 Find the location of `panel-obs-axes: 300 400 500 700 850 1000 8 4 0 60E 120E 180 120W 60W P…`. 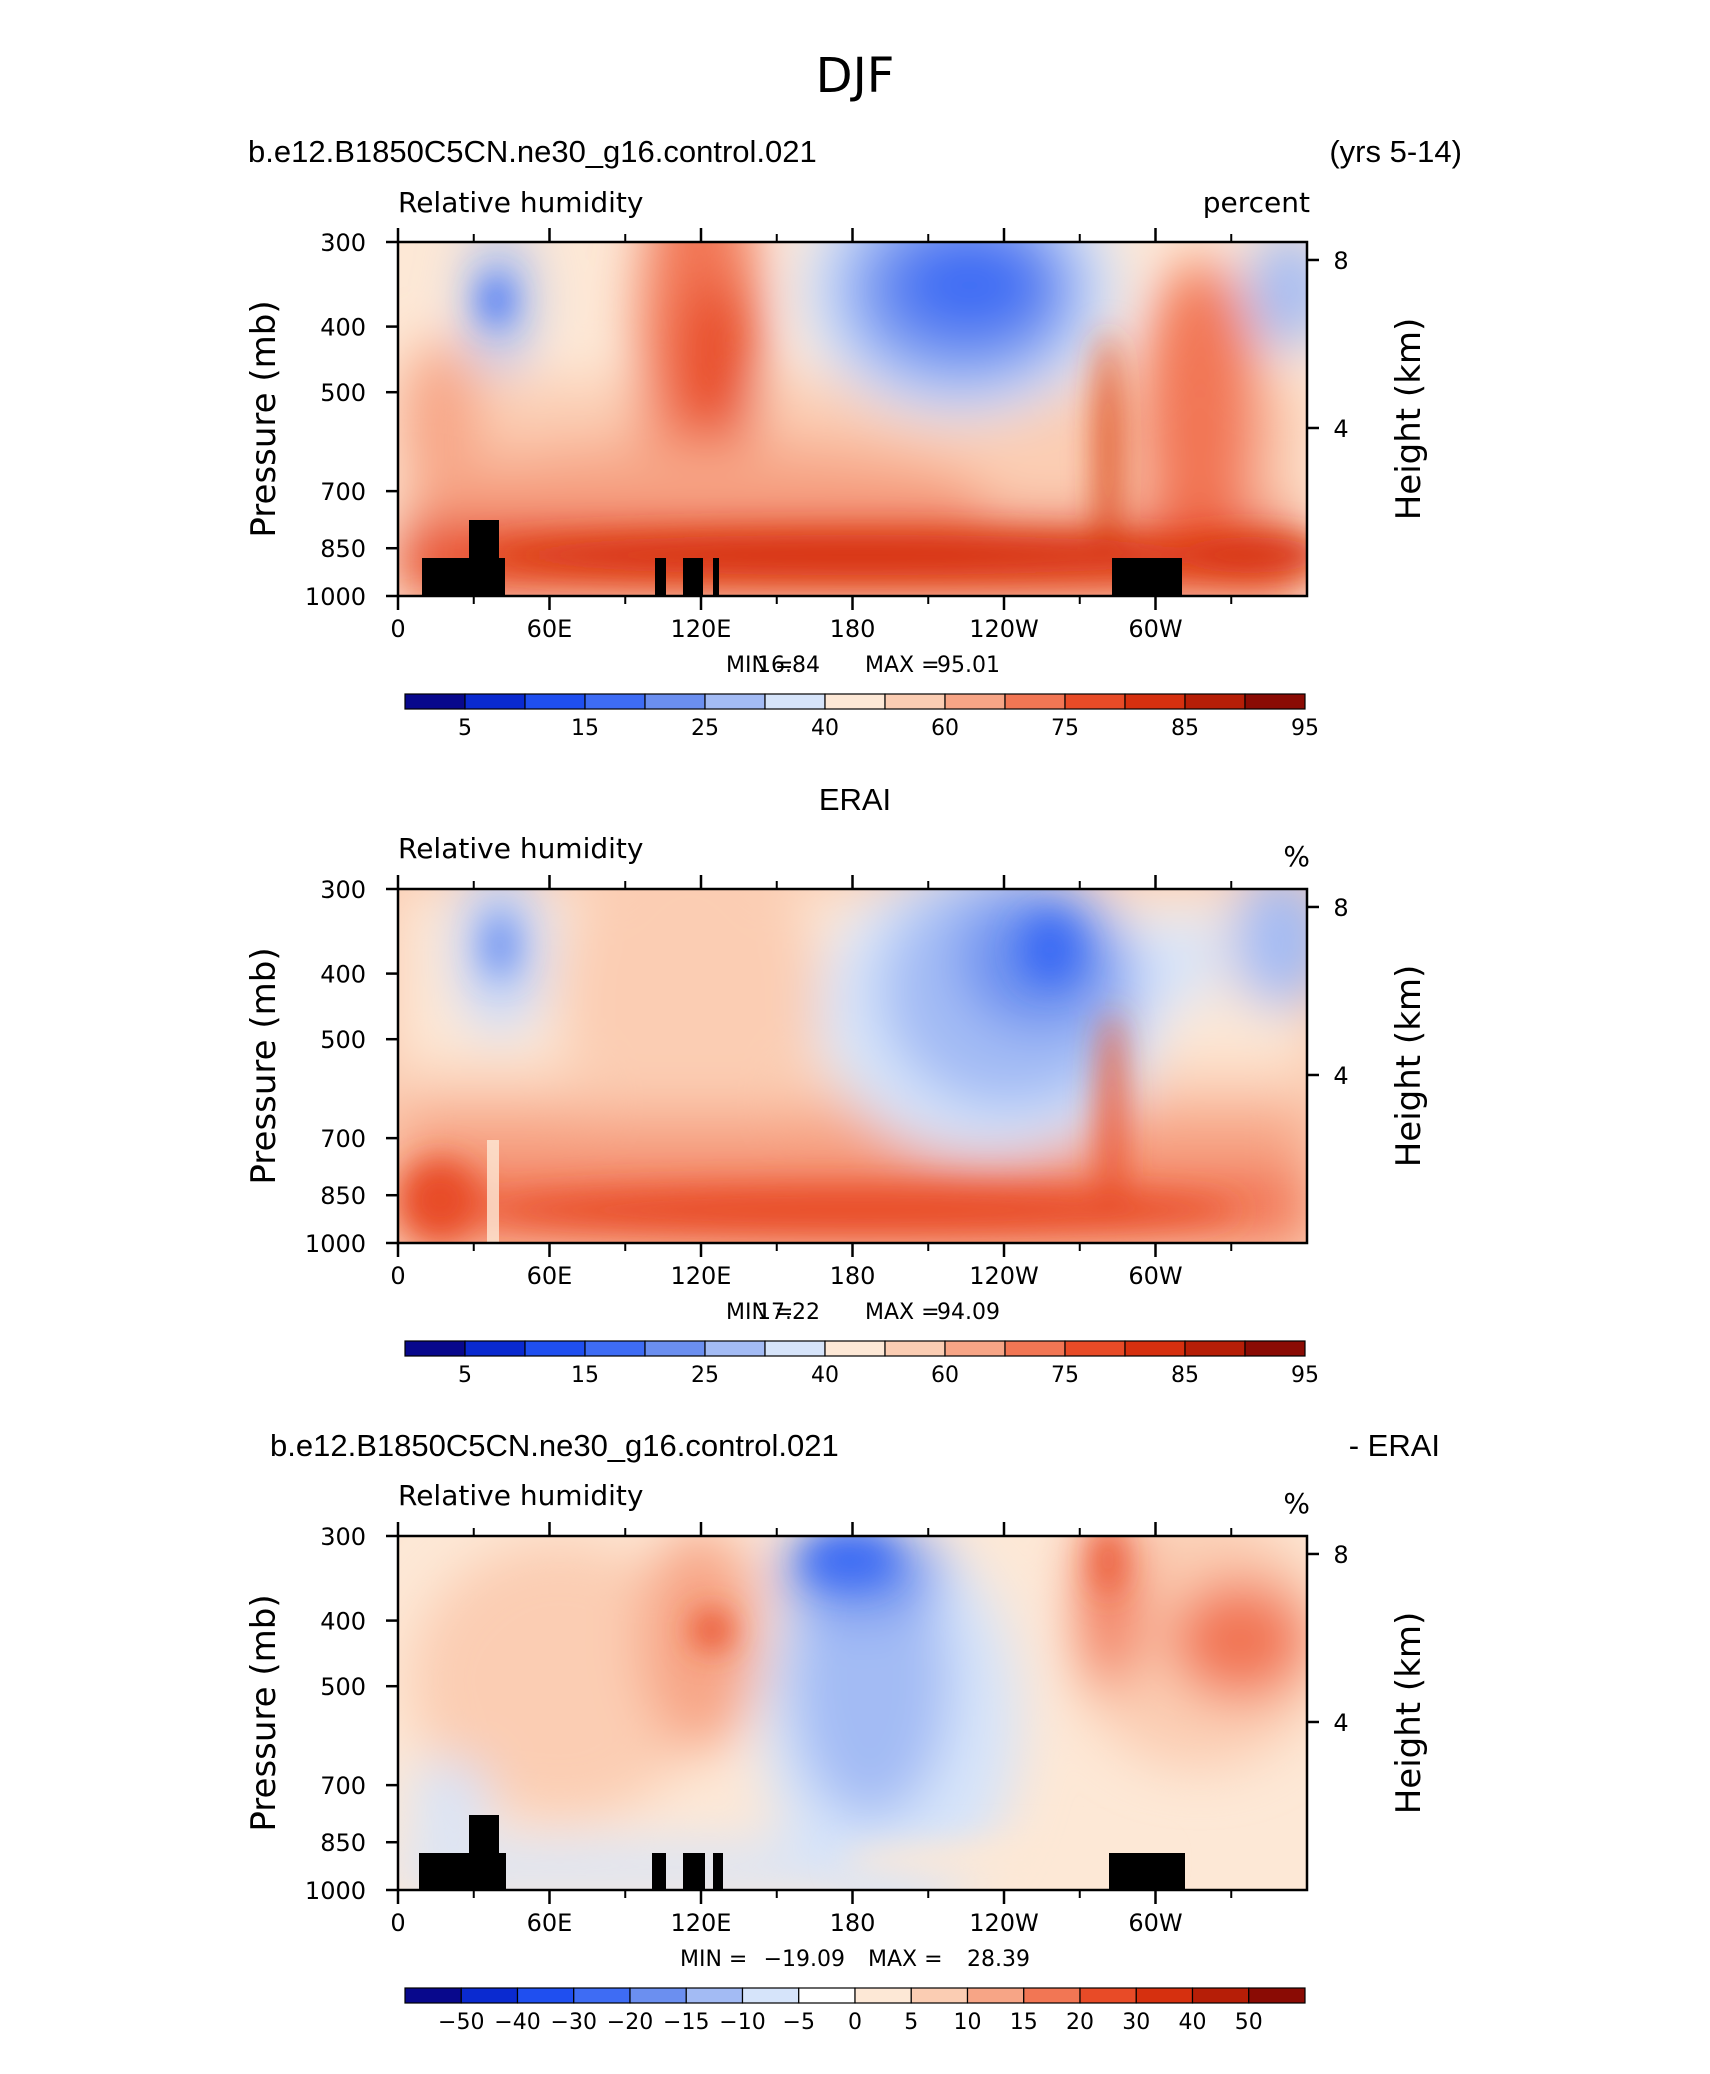

panel-obs-axes: 300 400 500 700 850 1000 8 4 0 60E 120E 180 120W 60W P… is located at coordinates (836, 1082).